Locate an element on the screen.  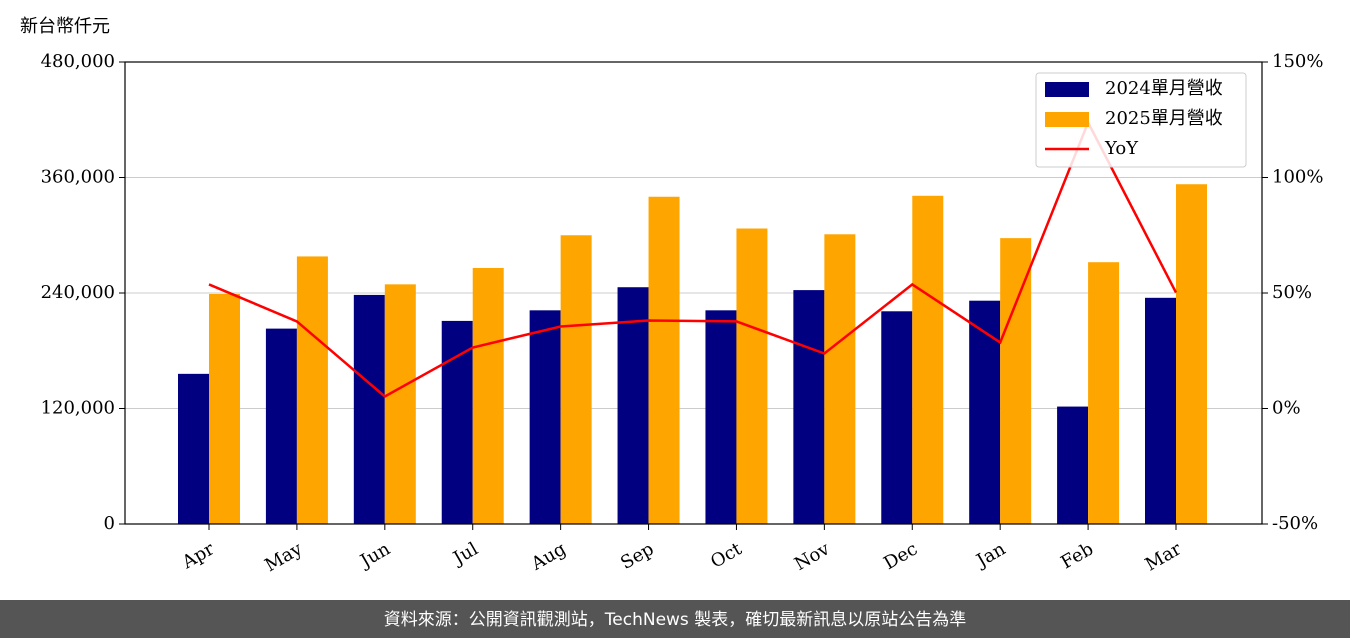
x-tick-label: Sep is located at coordinates (637, 555).